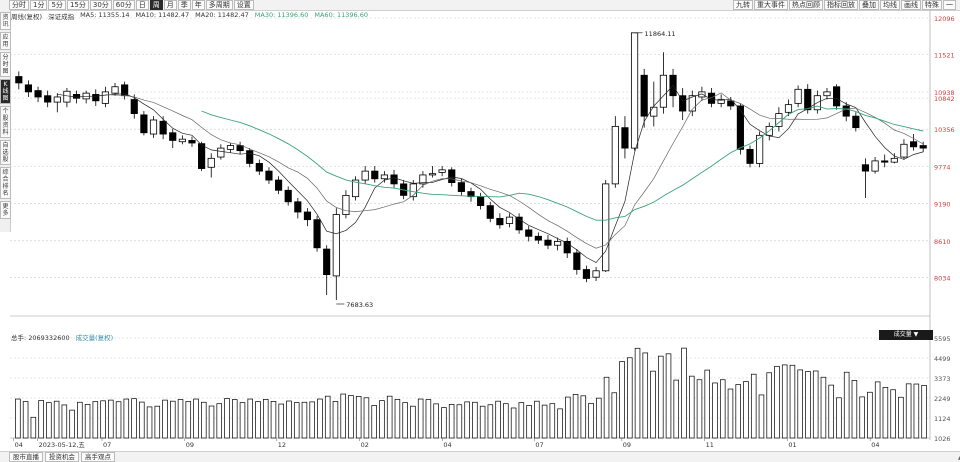  What do you see at coordinates (942, 359) in the screenshot?
I see `volume-axis-label: 4499` at bounding box center [942, 359].